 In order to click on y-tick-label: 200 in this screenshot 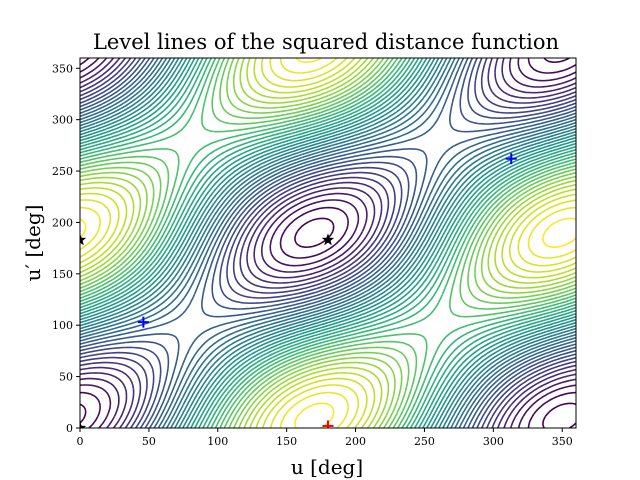, I will do `click(62, 222)`.